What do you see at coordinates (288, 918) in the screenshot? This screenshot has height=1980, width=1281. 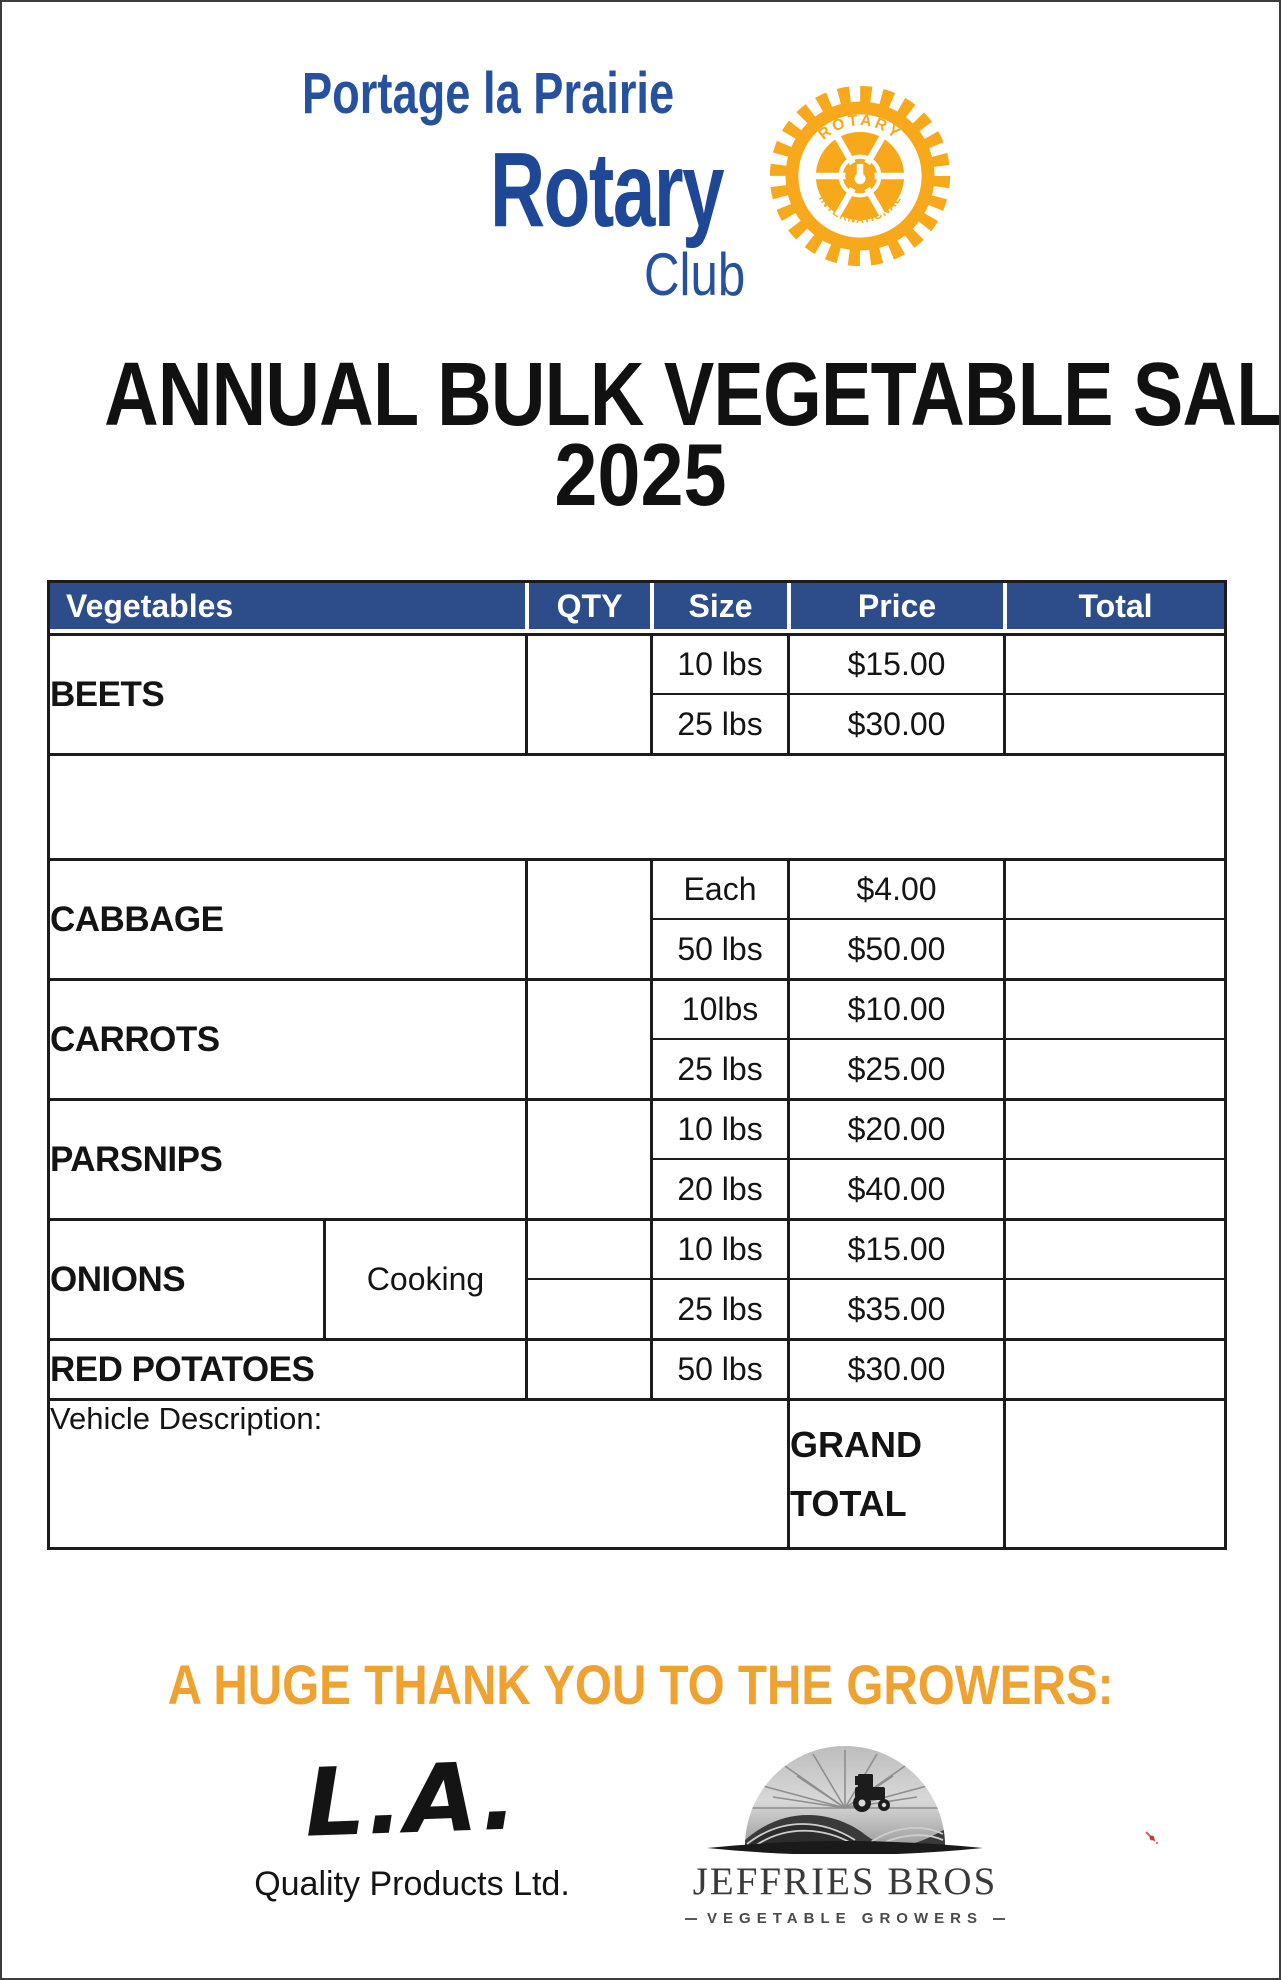 I see `veg-name-cabbage: CABBAGE` at bounding box center [288, 918].